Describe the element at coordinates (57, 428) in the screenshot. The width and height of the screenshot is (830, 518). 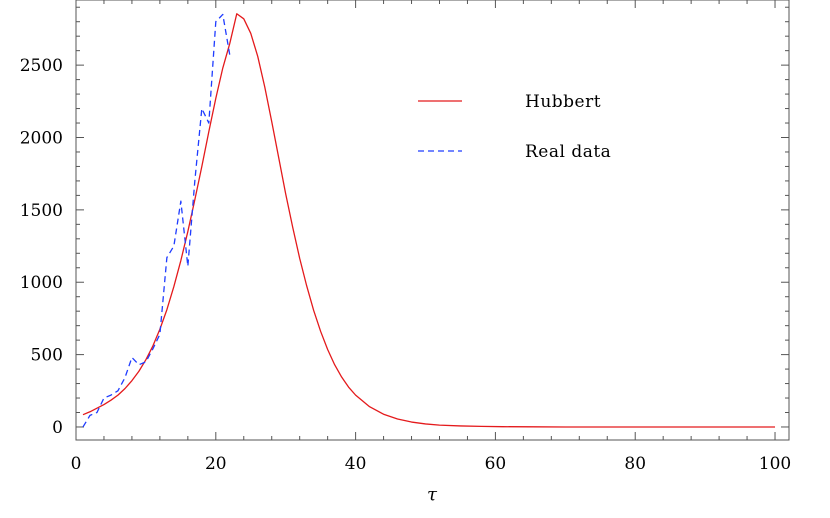
I see `y-tick-label: 0` at that location.